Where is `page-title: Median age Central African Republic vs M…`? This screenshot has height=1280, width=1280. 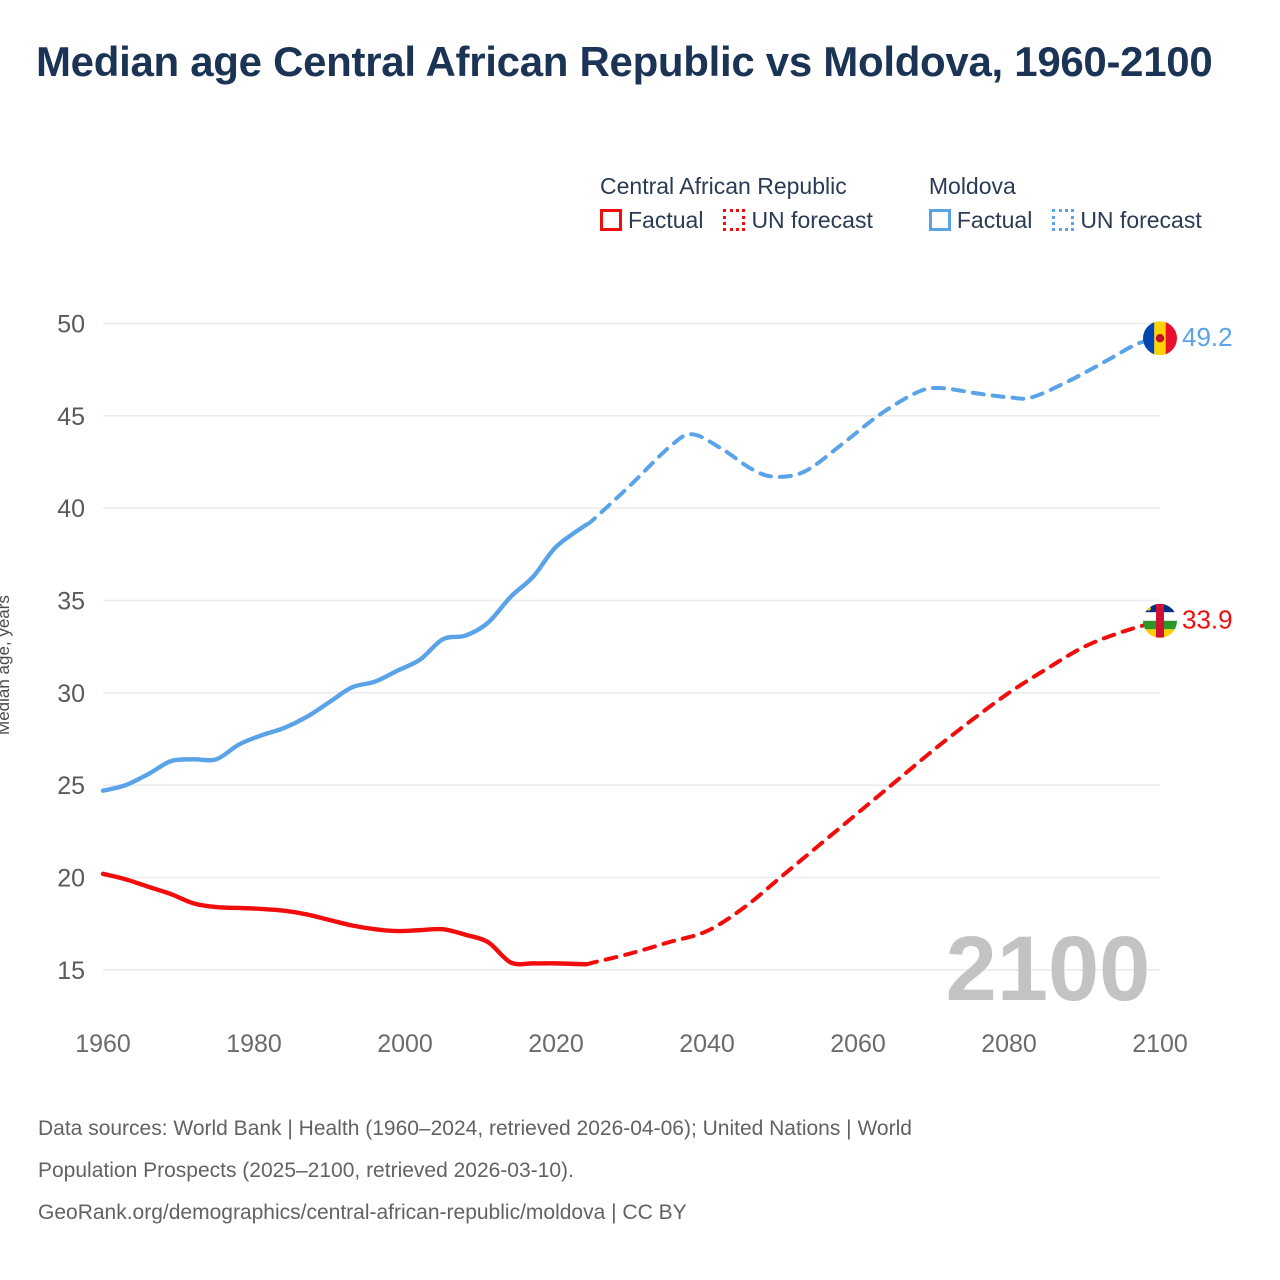
page-title: Median age Central African Republic vs M… is located at coordinates (624, 61).